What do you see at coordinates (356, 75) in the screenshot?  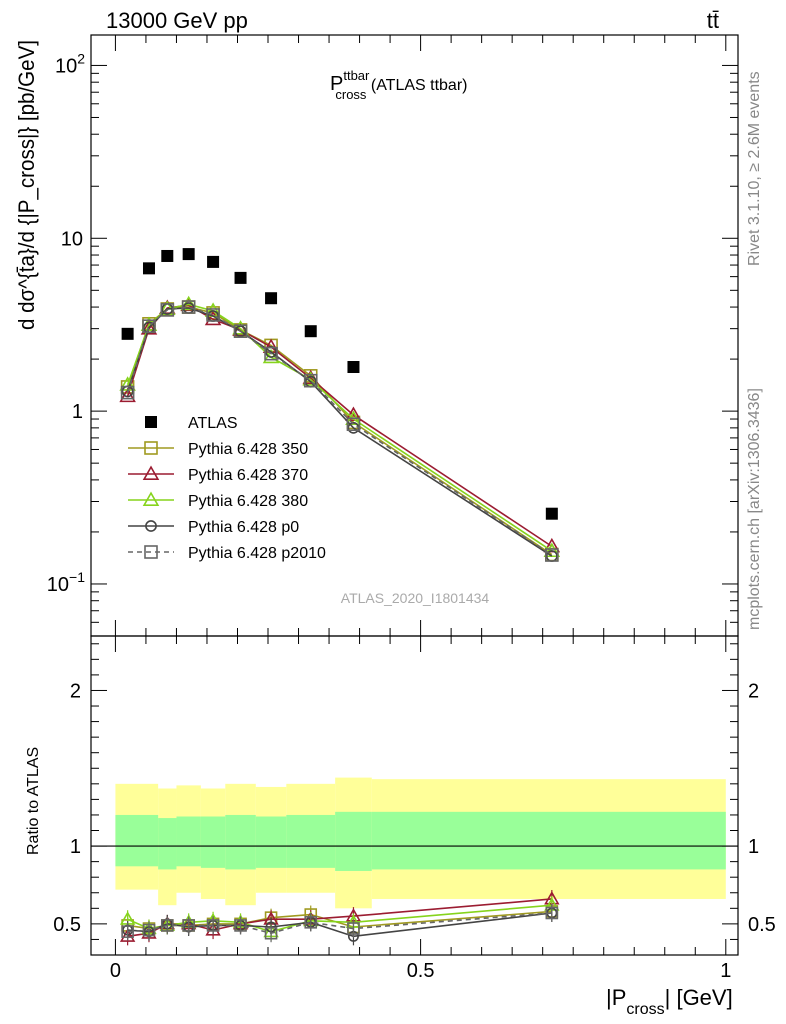 I see `plot-title-sup: ttbar` at bounding box center [356, 75].